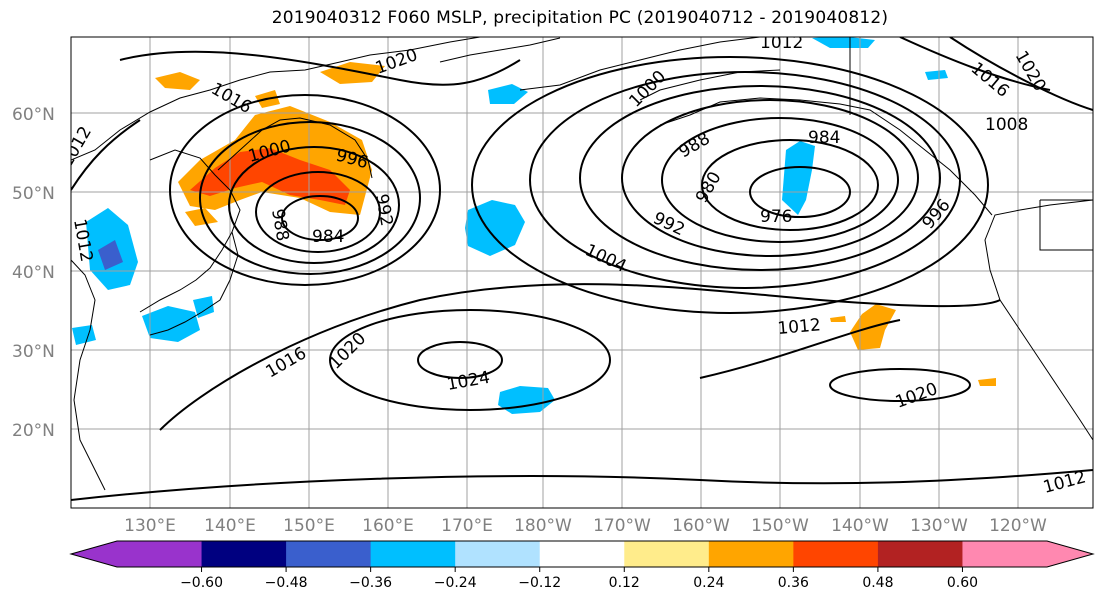 Image resolution: width=1105 pixels, height=601 pixels. Describe the element at coordinates (624, 583) in the screenshot. I see `colorbar-tick-label: 0.12` at that location.